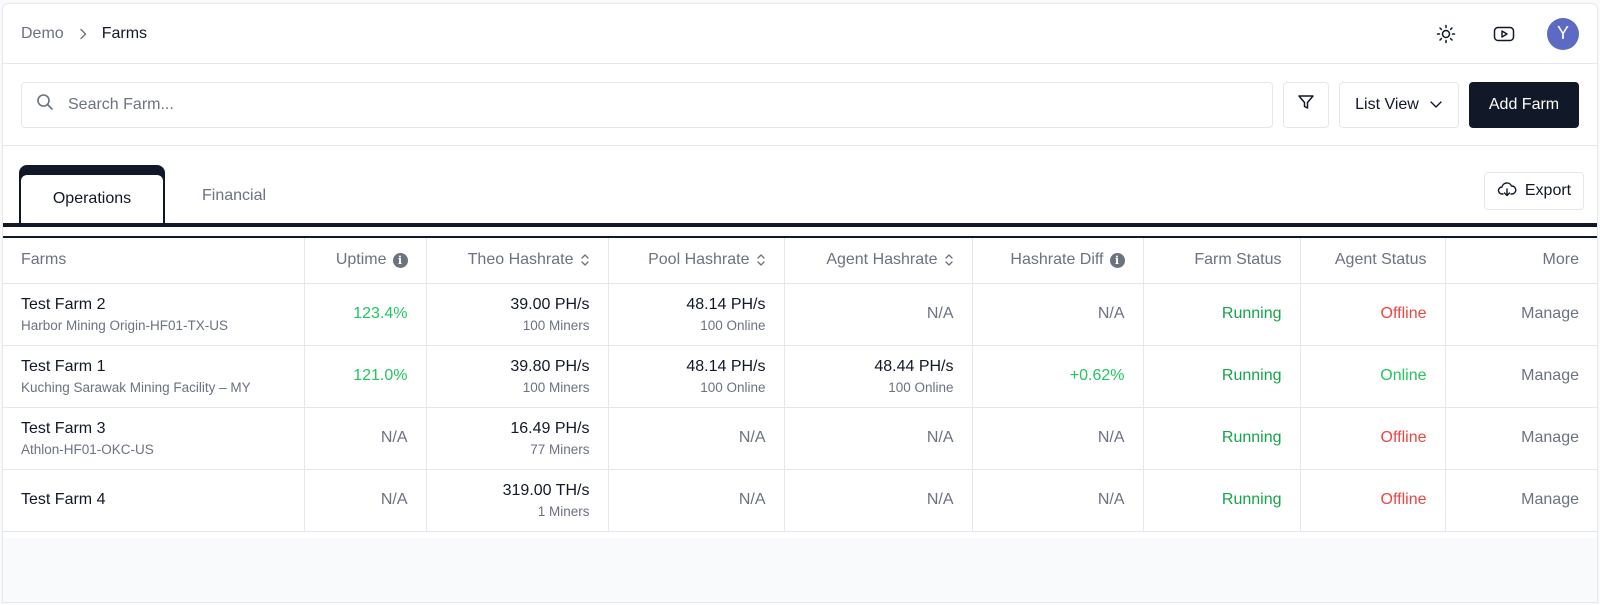 Image resolution: width=1600 pixels, height=605 pixels. I want to click on filter-button, so click(1306, 104).